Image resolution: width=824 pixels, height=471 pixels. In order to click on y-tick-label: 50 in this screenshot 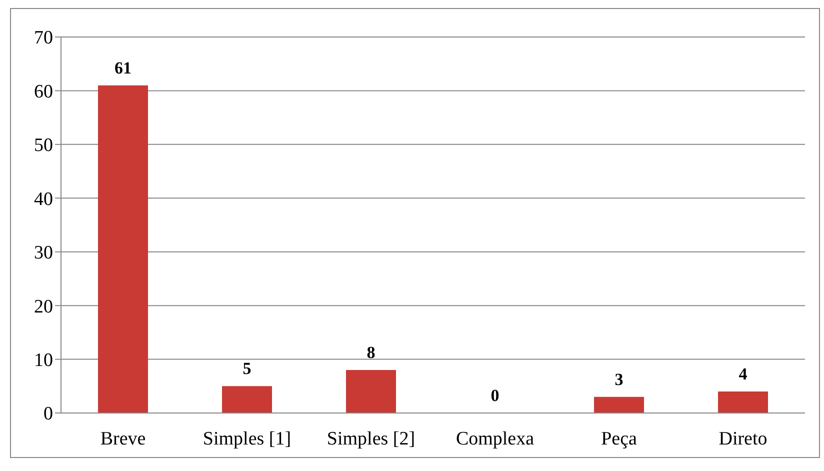, I will do `click(43, 145)`.